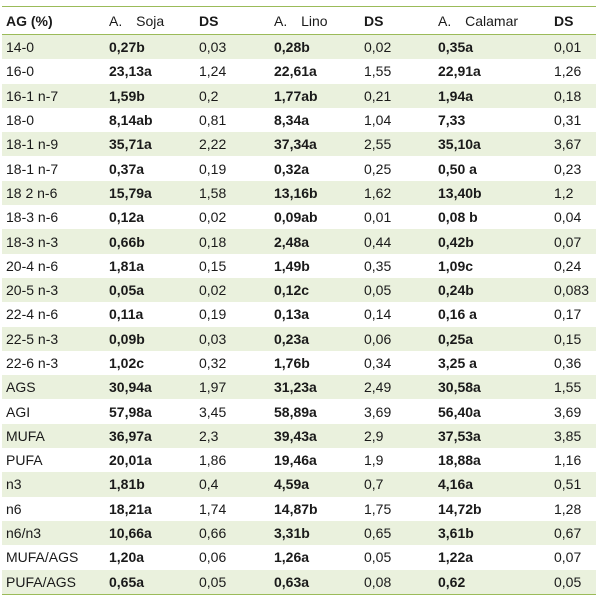 The image size is (599, 604). What do you see at coordinates (127, 363) in the screenshot?
I see `soy-value: 1,02c` at bounding box center [127, 363].